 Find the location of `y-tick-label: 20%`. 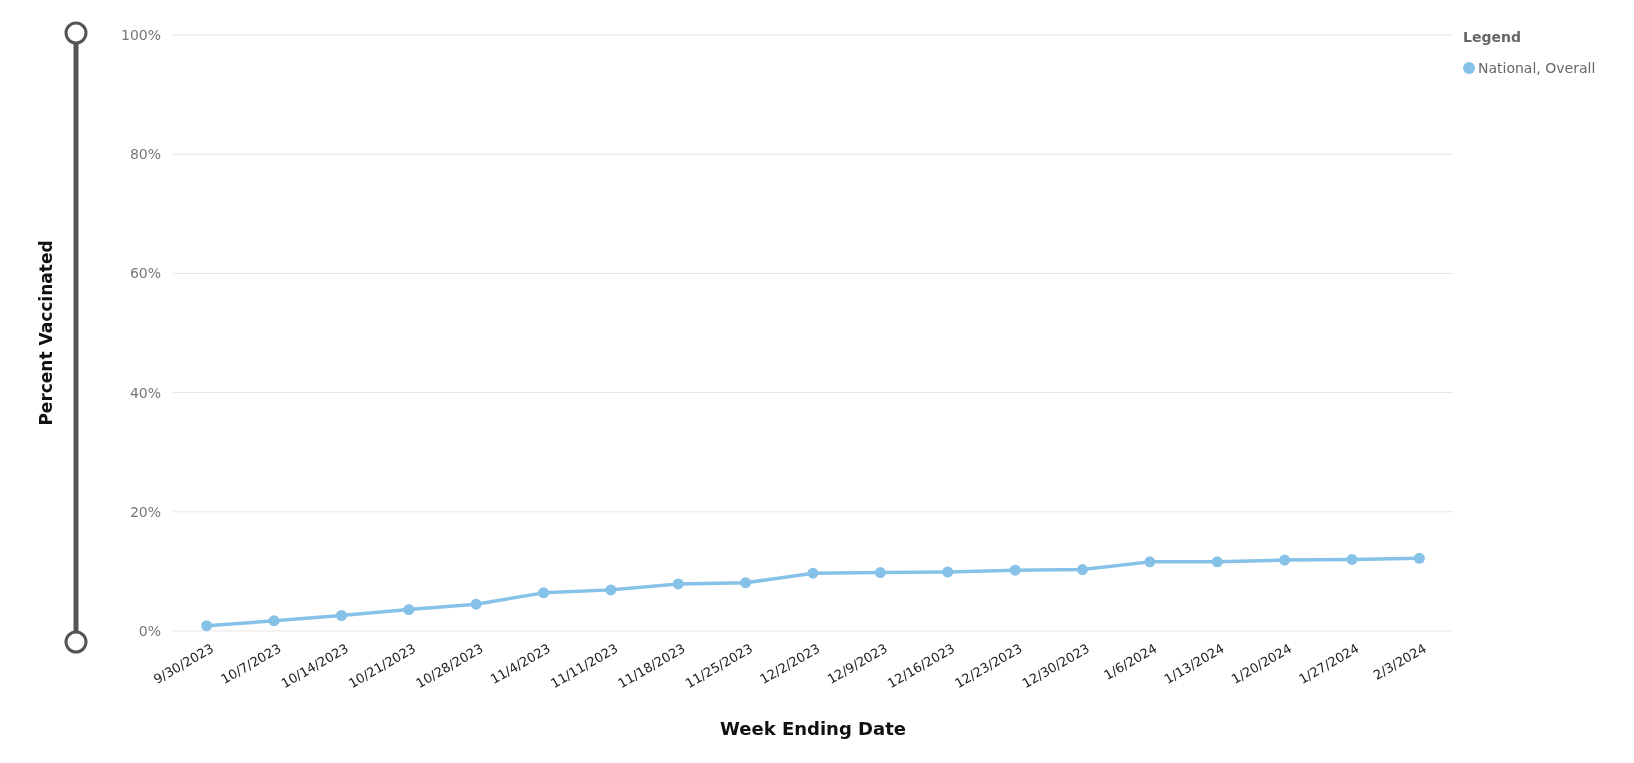

y-tick-label: 20% is located at coordinates (145, 511).